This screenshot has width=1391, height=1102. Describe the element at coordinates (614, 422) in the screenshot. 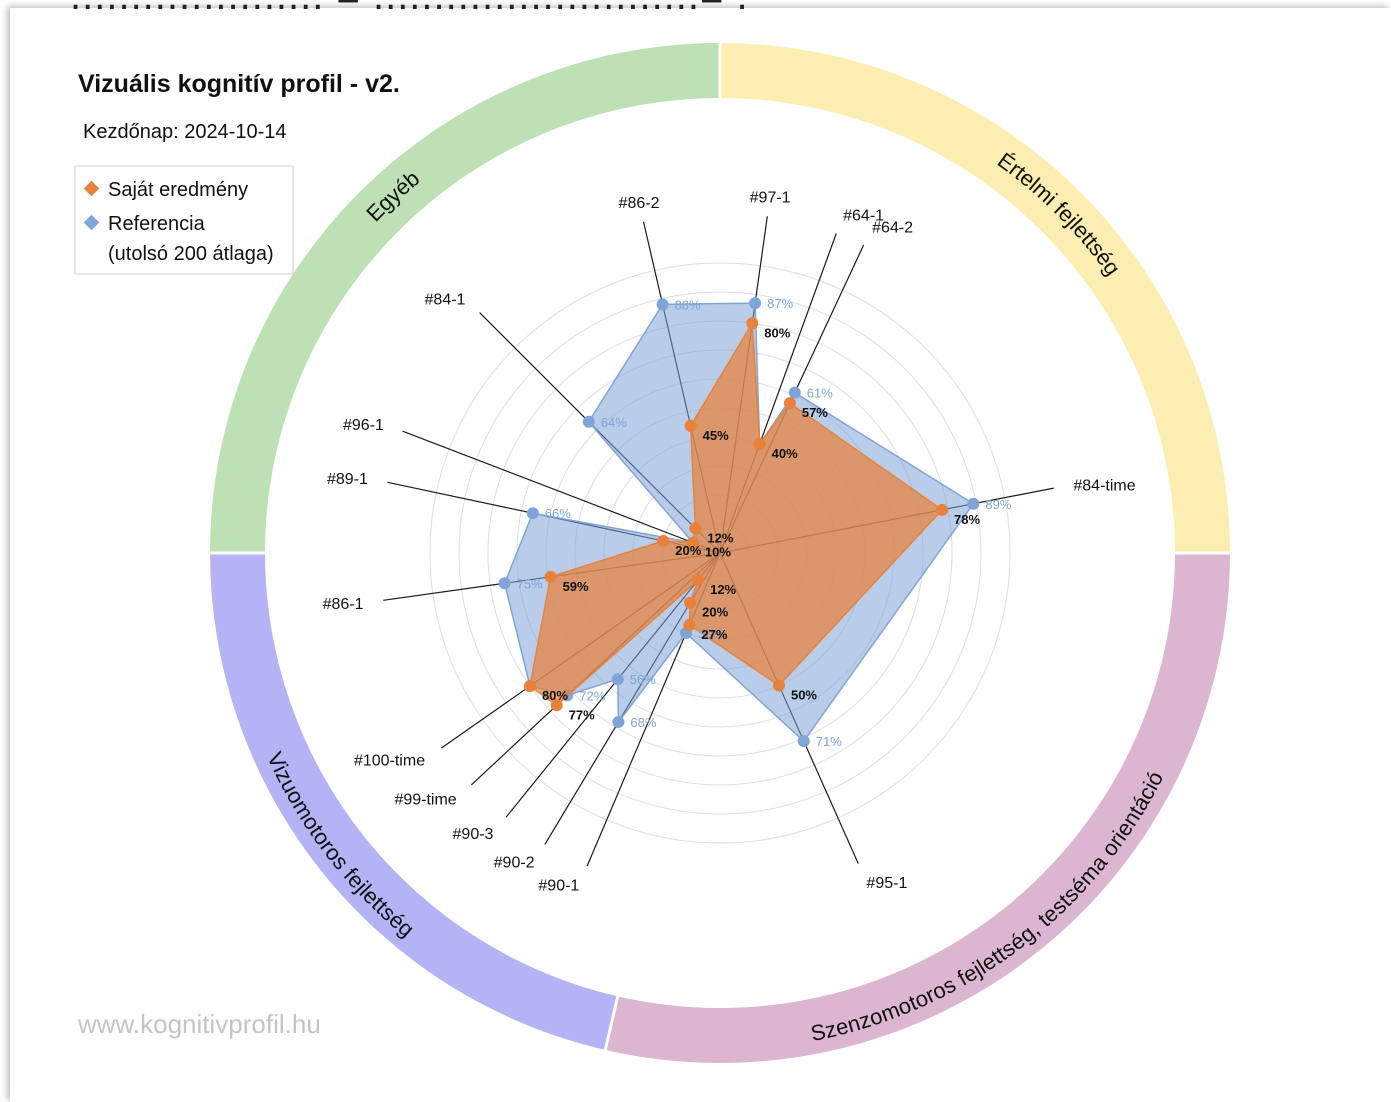

I see `ref-value-label: 64%` at that location.